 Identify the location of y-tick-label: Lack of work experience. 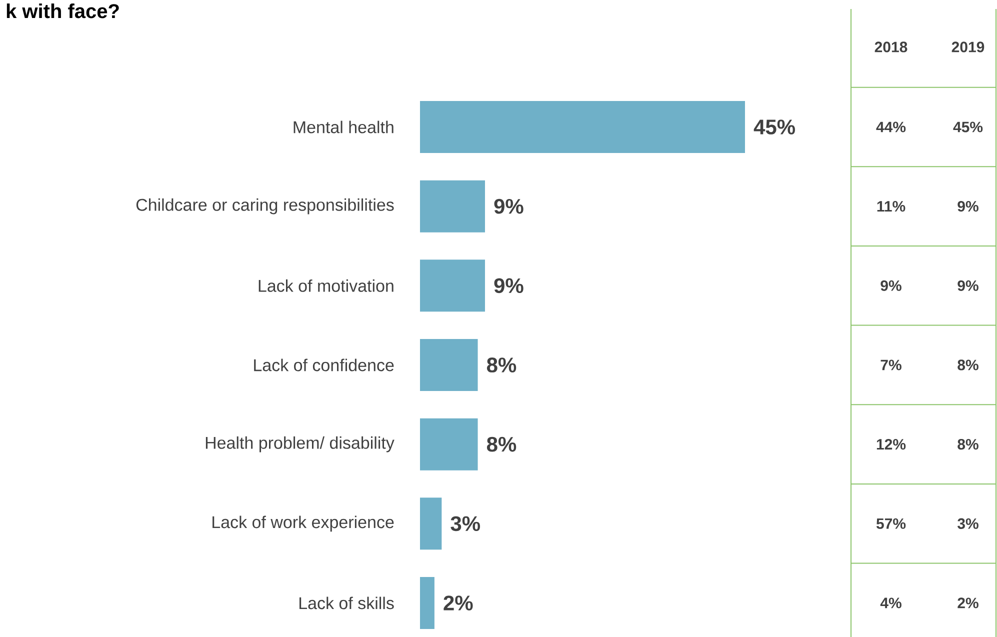
(303, 524).